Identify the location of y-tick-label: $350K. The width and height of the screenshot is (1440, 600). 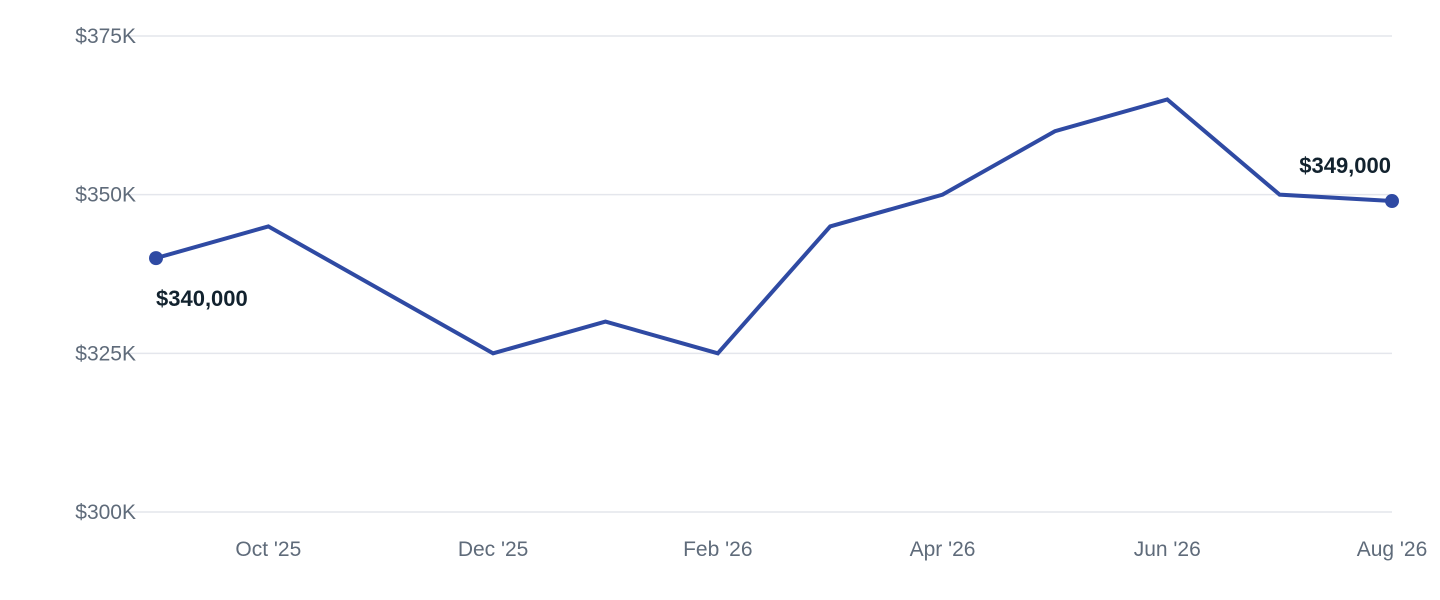
(105, 195).